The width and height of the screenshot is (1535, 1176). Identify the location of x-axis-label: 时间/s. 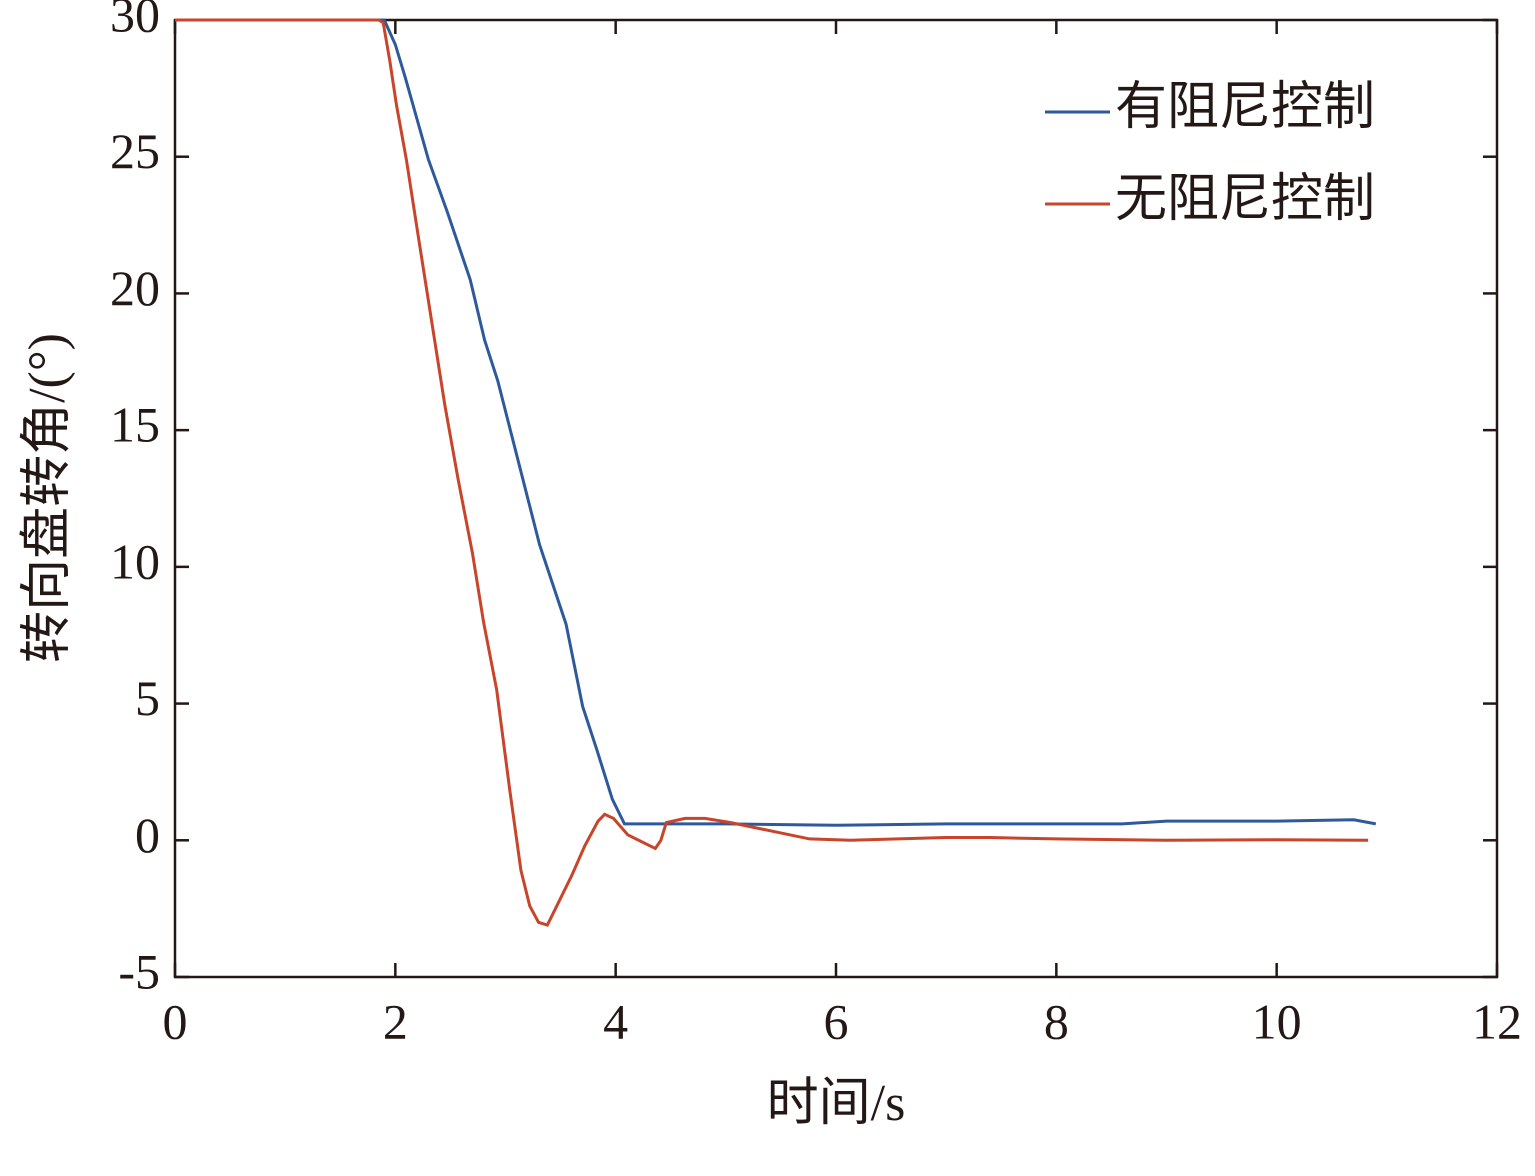
(836, 1103).